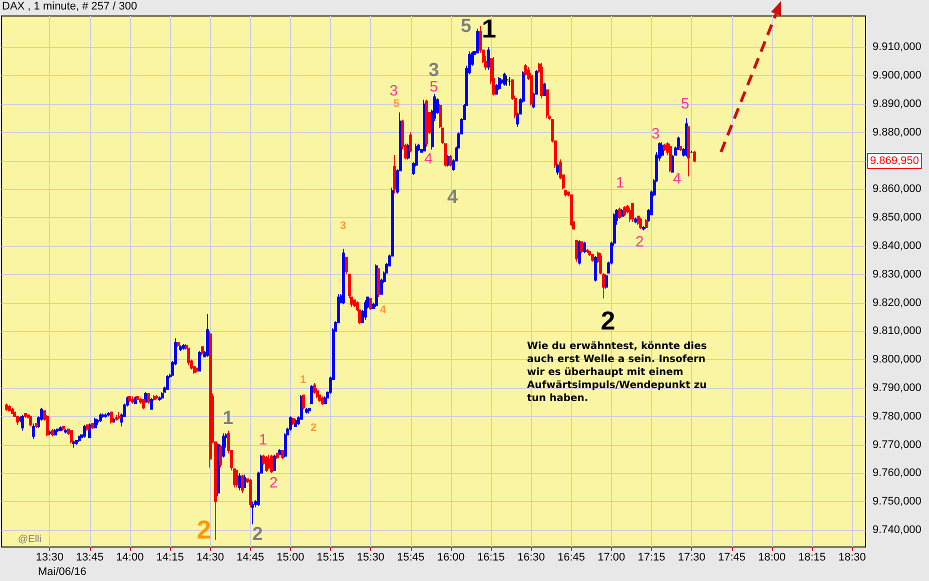  What do you see at coordinates (692, 558) in the screenshot?
I see `x-tick-label: 17:30` at bounding box center [692, 558].